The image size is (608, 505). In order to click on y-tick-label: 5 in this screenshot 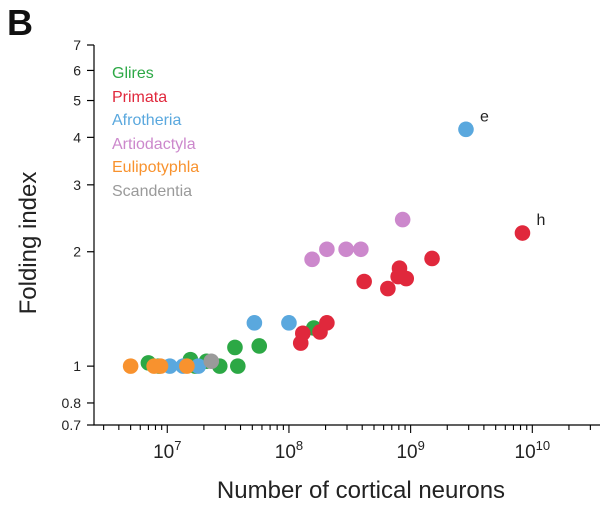, I will do `click(77, 101)`.